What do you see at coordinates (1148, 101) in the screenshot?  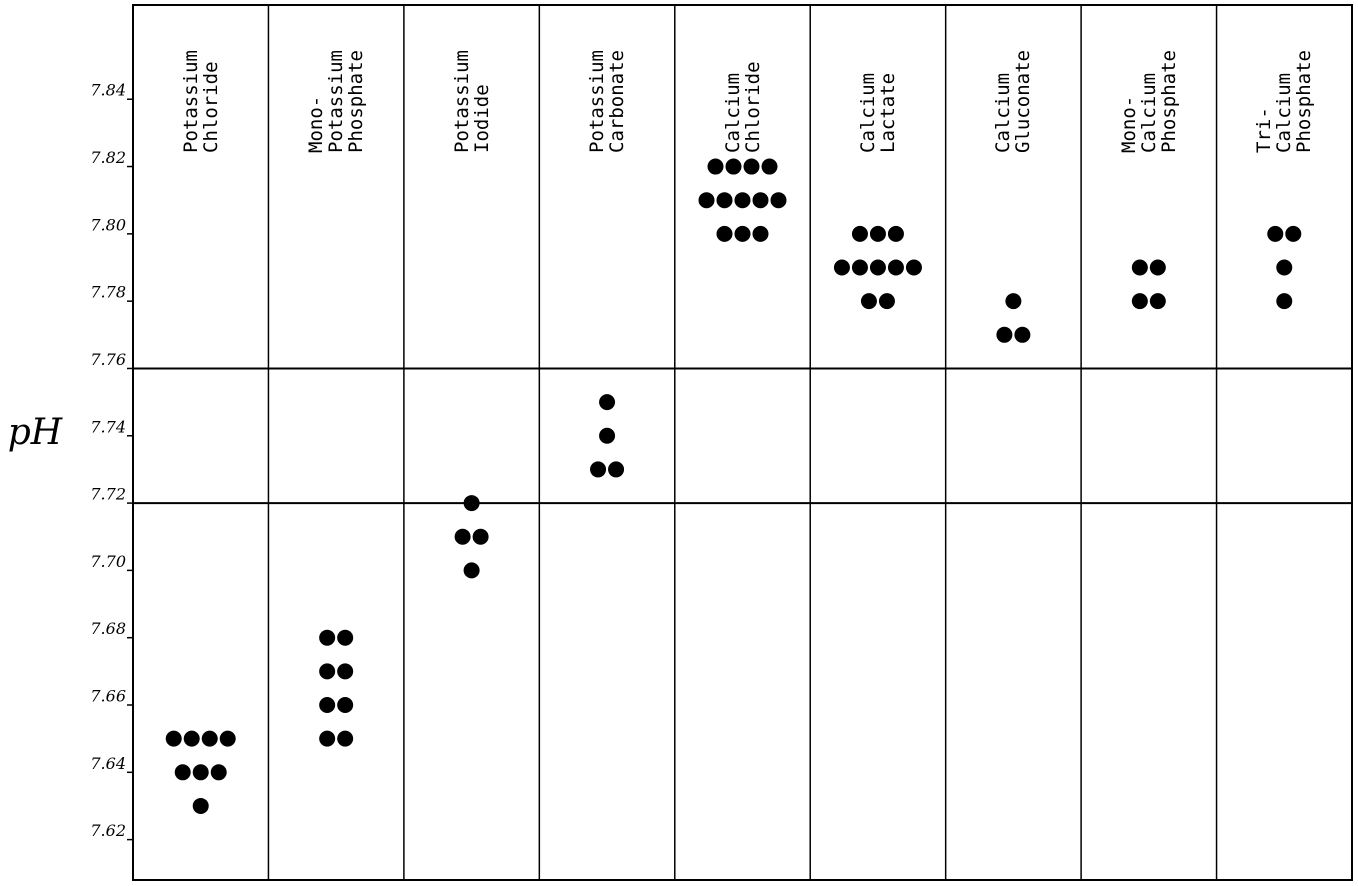 I see `category-label: Mono- Calcium Phosphate` at bounding box center [1148, 101].